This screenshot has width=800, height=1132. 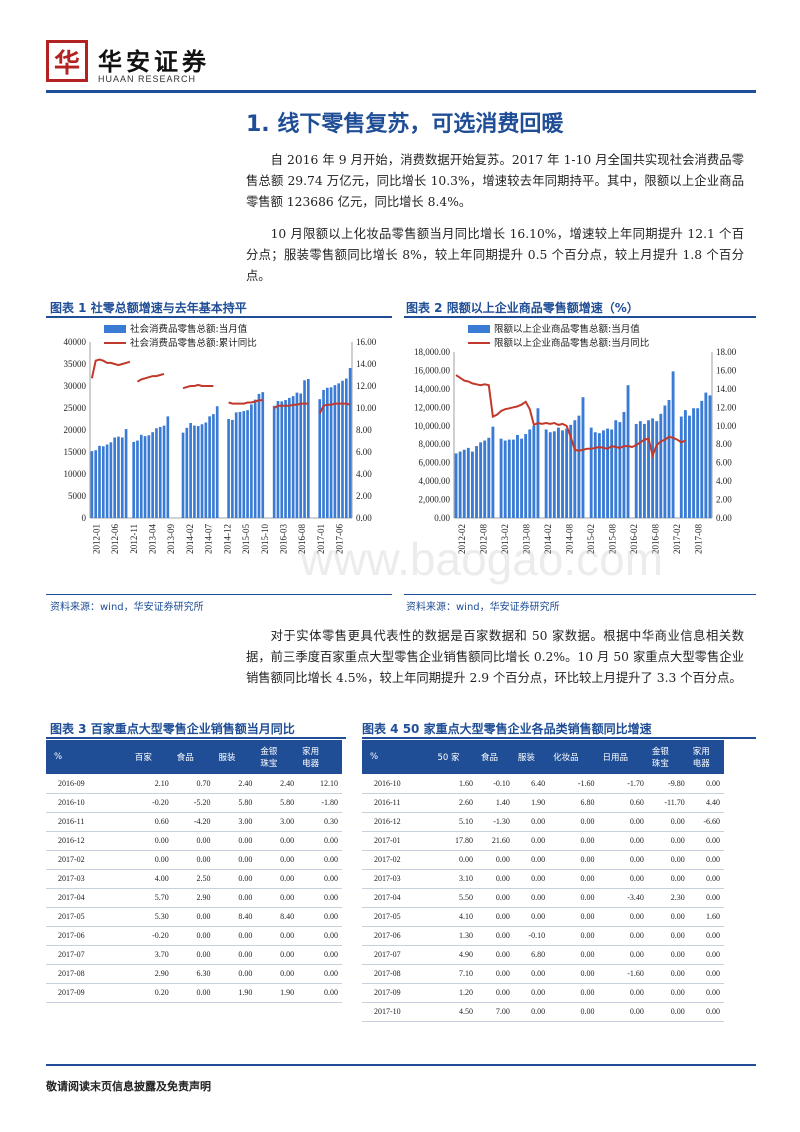 What do you see at coordinates (455, 974) in the screenshot?
I see `table-cell: 7.10` at bounding box center [455, 974].